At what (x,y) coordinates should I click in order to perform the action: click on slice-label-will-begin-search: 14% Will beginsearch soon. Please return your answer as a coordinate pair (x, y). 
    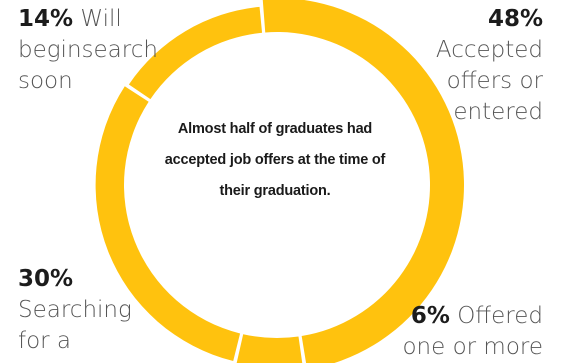
    Looking at the image, I should click on (105, 50).